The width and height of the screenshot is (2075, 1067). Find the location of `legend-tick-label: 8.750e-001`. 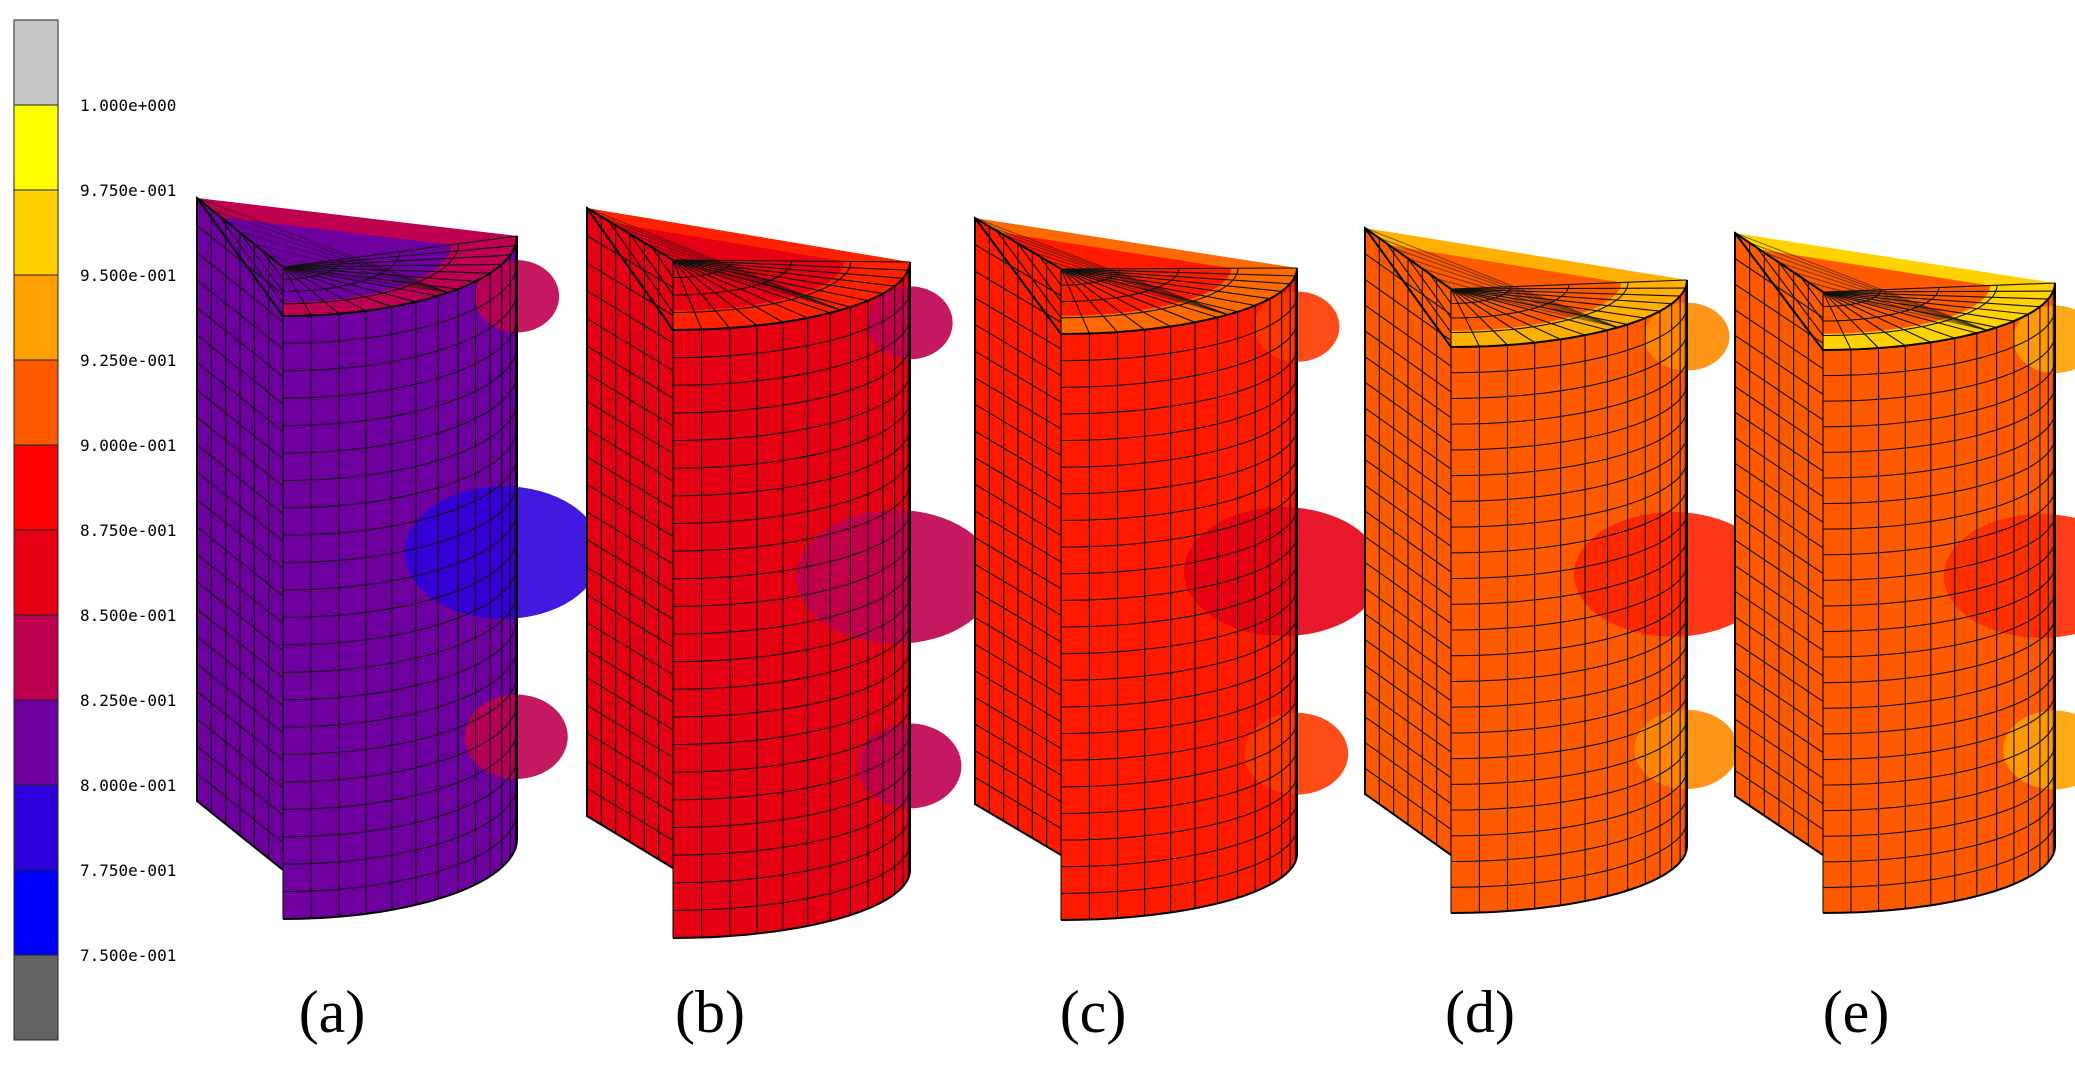

legend-tick-label: 8.750e-001 is located at coordinates (128, 530).